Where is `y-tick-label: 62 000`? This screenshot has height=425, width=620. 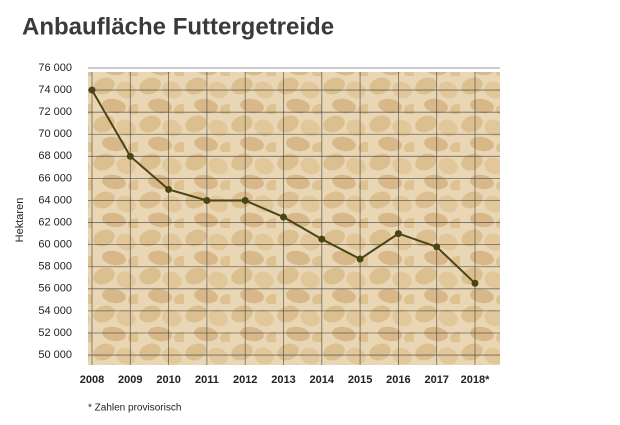 y-tick-label: 62 000 is located at coordinates (55, 222).